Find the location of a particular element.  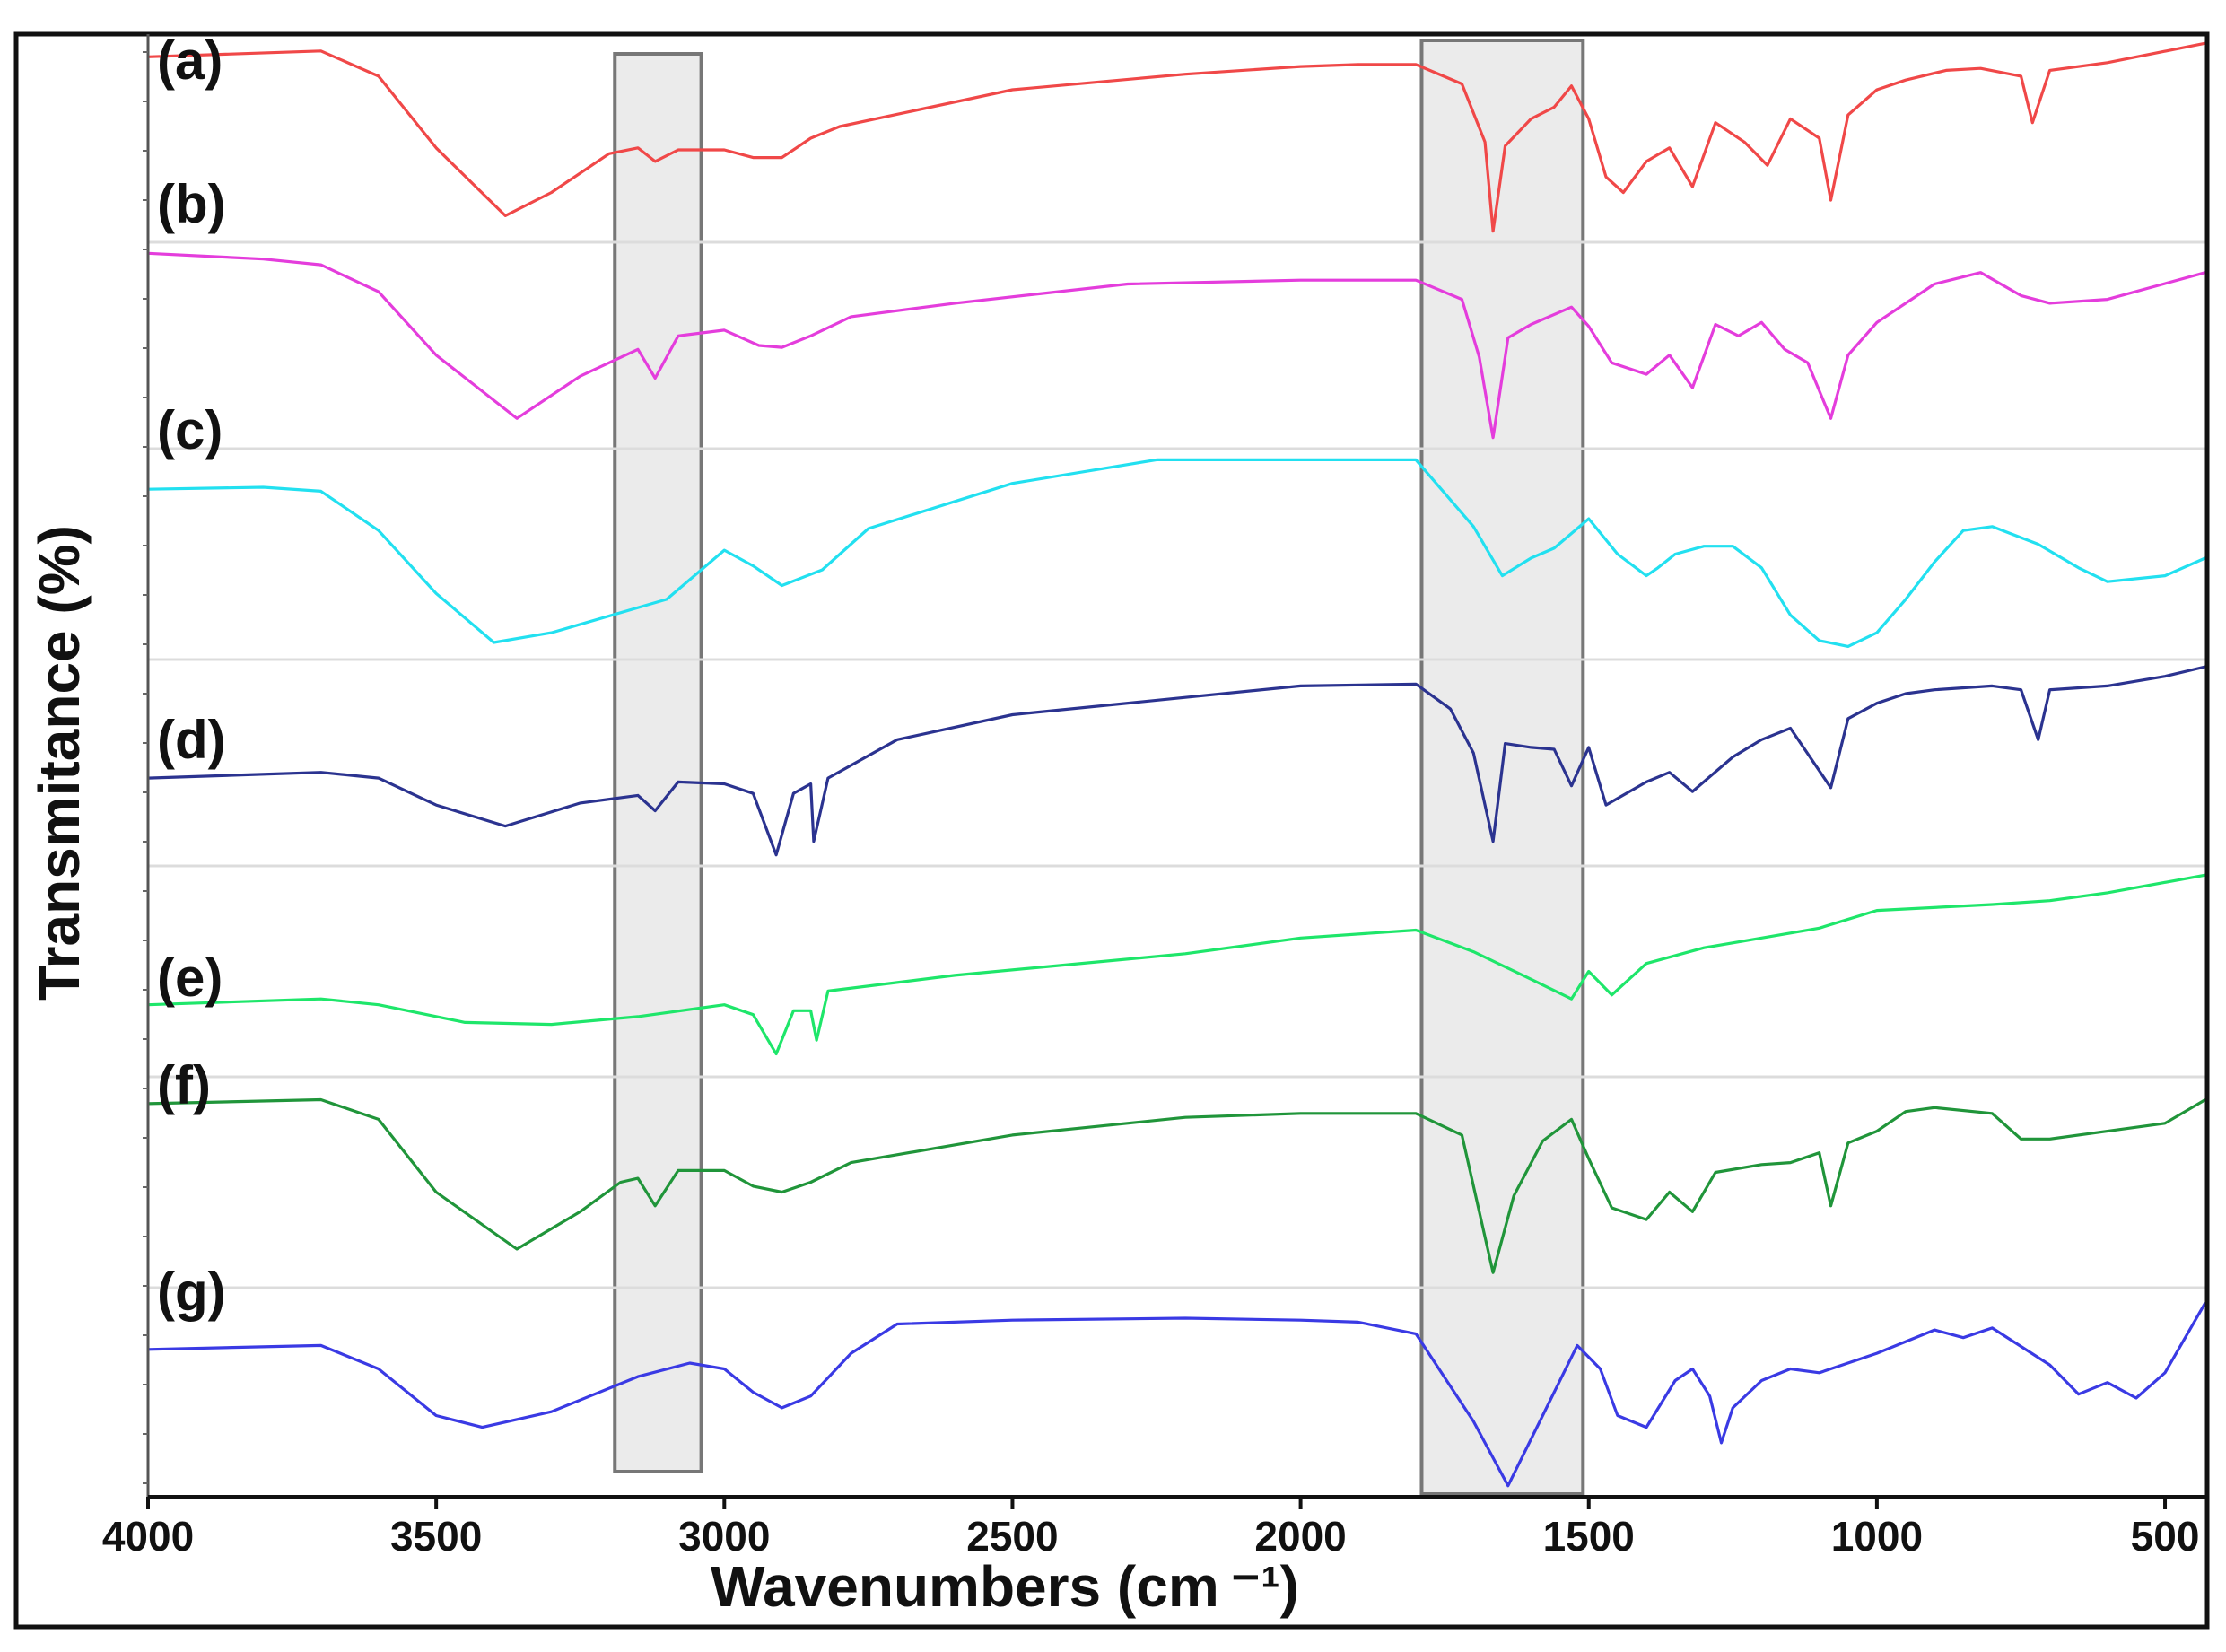

x-tick-label: 4000 is located at coordinates (148, 1536).